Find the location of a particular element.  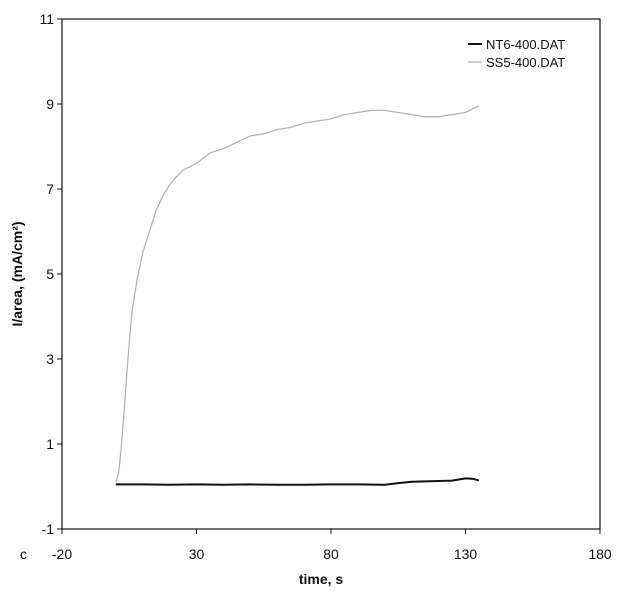

y-axis-ticks: -1 1 3 5 7 9 11 is located at coordinates (50, 274).